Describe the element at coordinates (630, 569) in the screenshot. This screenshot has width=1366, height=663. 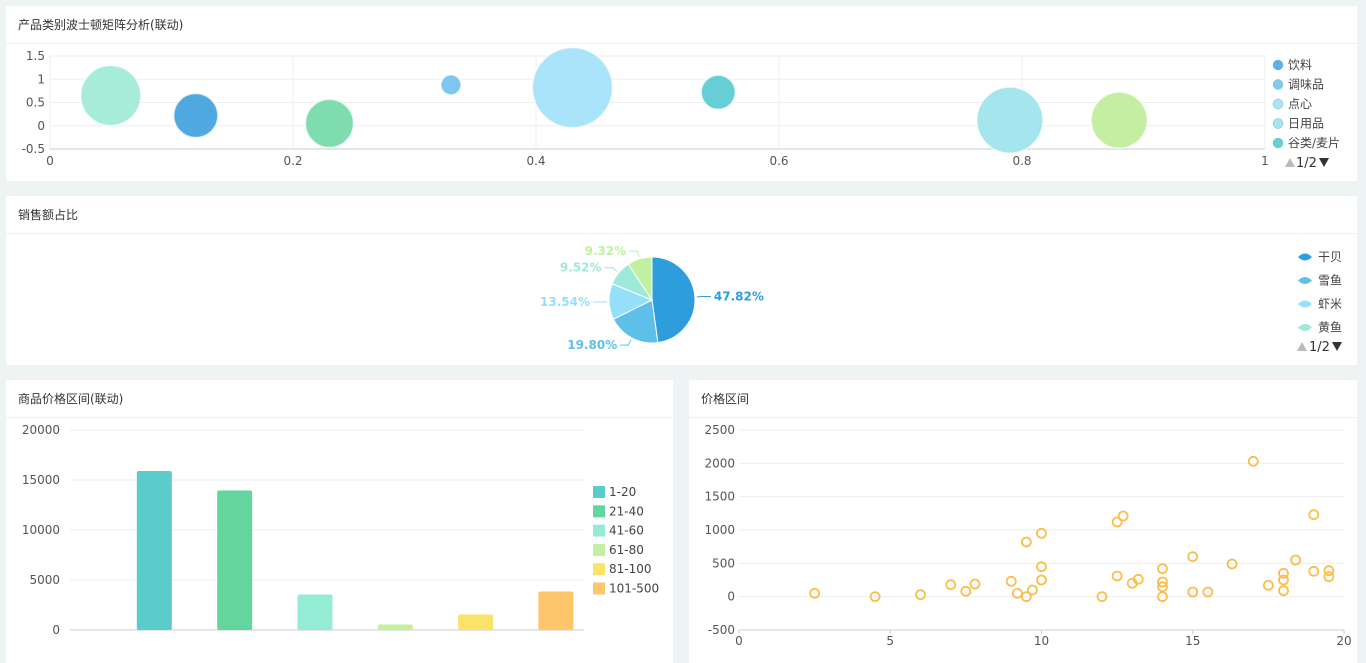
I see `legend-item-label: 81-100` at that location.